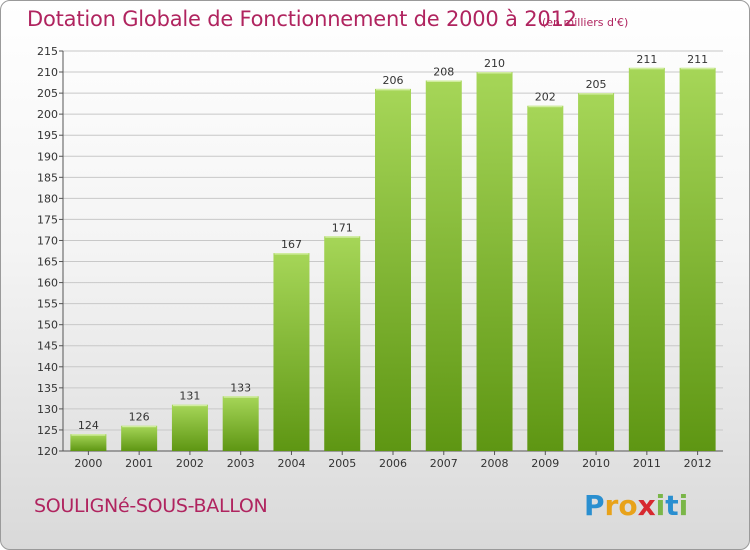  What do you see at coordinates (47, 114) in the screenshot?
I see `y-tick-label: 200` at bounding box center [47, 114].